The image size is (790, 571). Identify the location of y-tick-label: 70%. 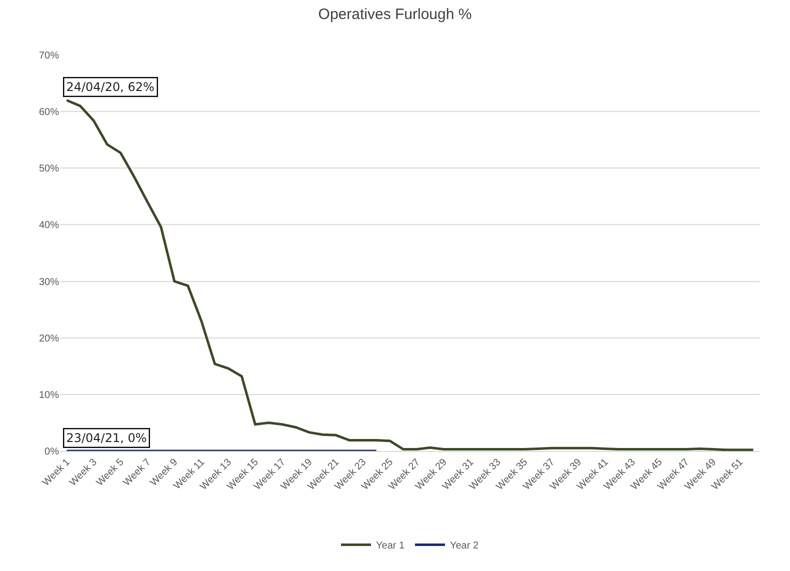
(49, 56).